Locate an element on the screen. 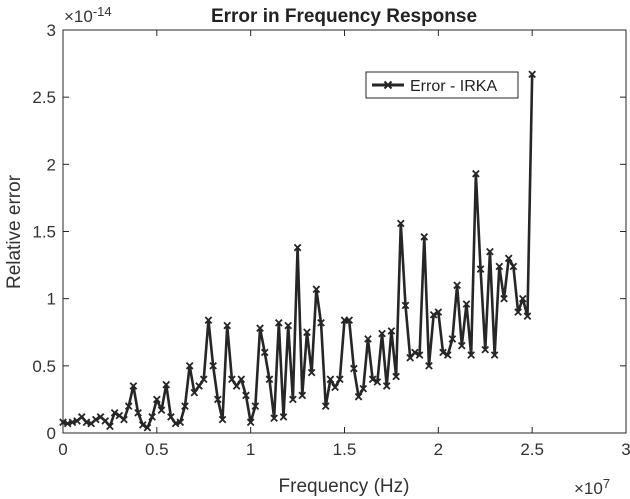 This screenshot has width=630, height=499. legend: Error - IRKA is located at coordinates (442, 85).